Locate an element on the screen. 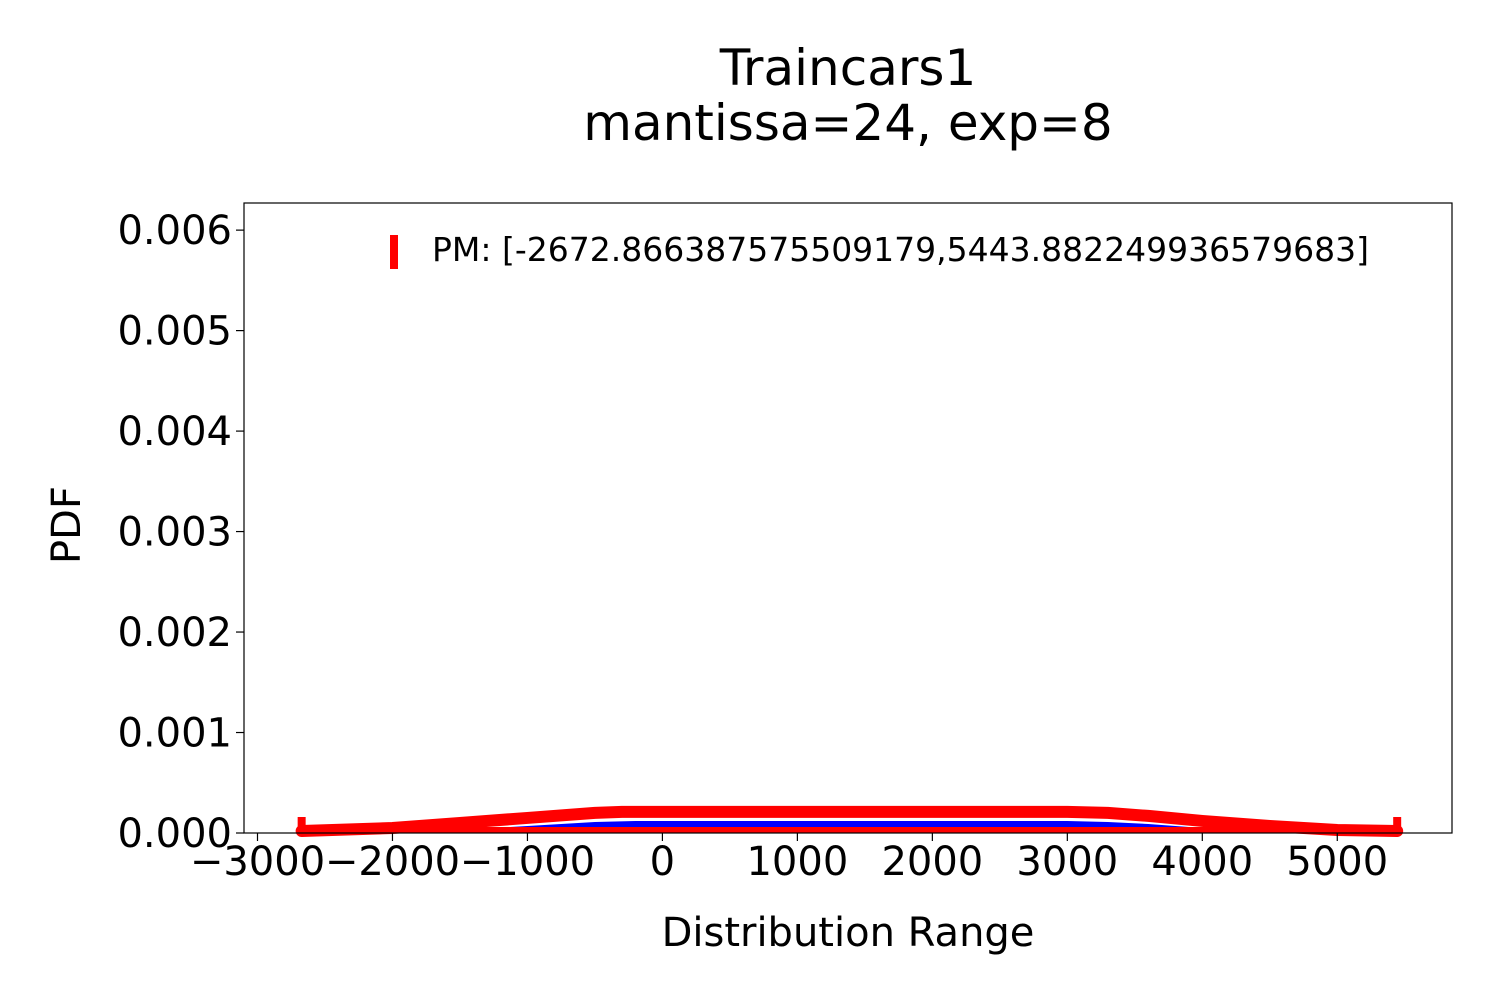 This screenshot has height=1000, width=1500. y-tick-label: 0.003 is located at coordinates (174, 533).